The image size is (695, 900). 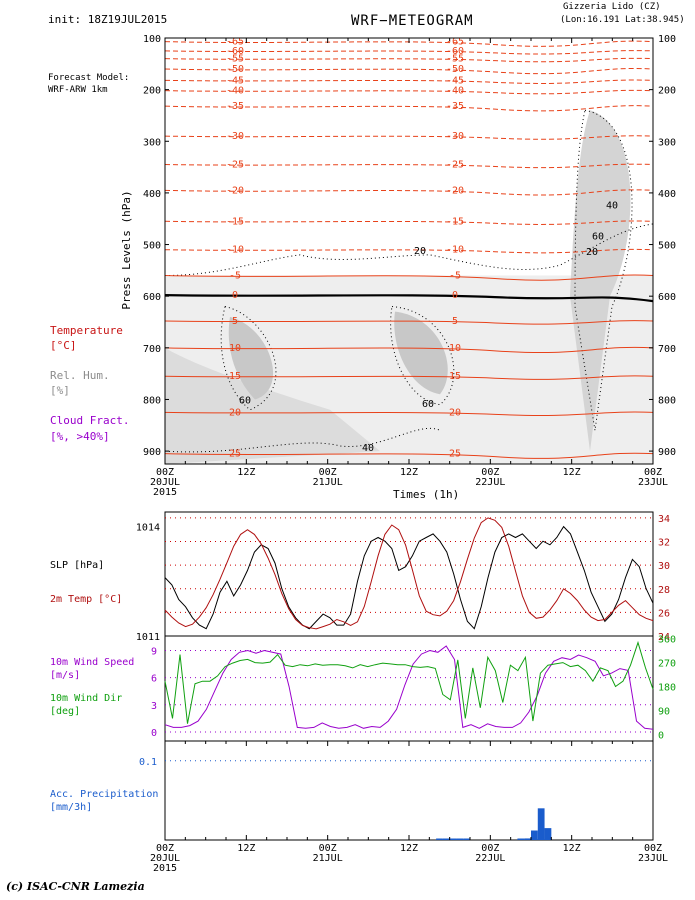 I want to click on slp-panel-frame, so click(x=409, y=574).